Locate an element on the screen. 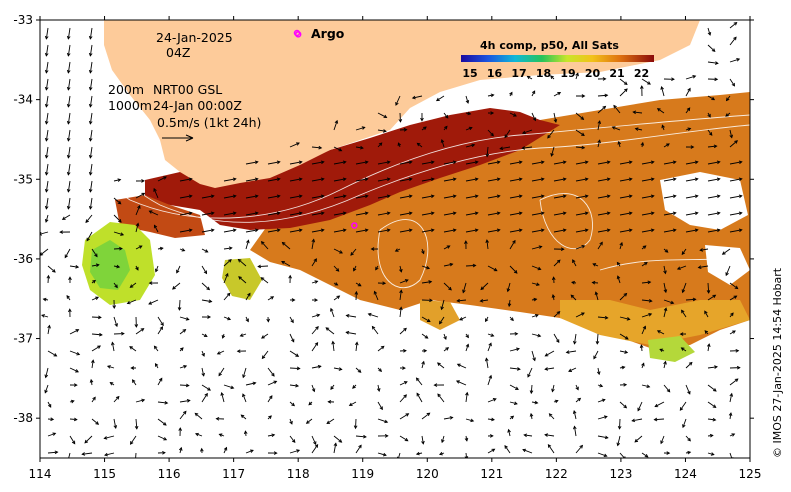 The width and height of the screenshot is (791, 492). colorbar-tick-label: 17 is located at coordinates (518, 73).